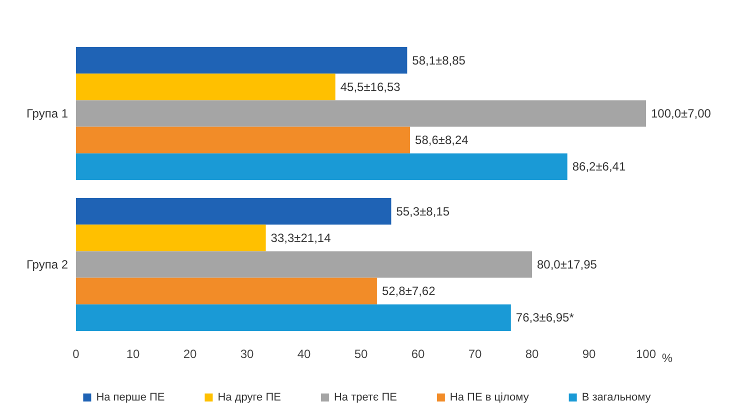 This screenshot has height=418, width=734. Describe the element at coordinates (301, 237) in the screenshot. I see `data-label: 33,3±21,14` at that location.